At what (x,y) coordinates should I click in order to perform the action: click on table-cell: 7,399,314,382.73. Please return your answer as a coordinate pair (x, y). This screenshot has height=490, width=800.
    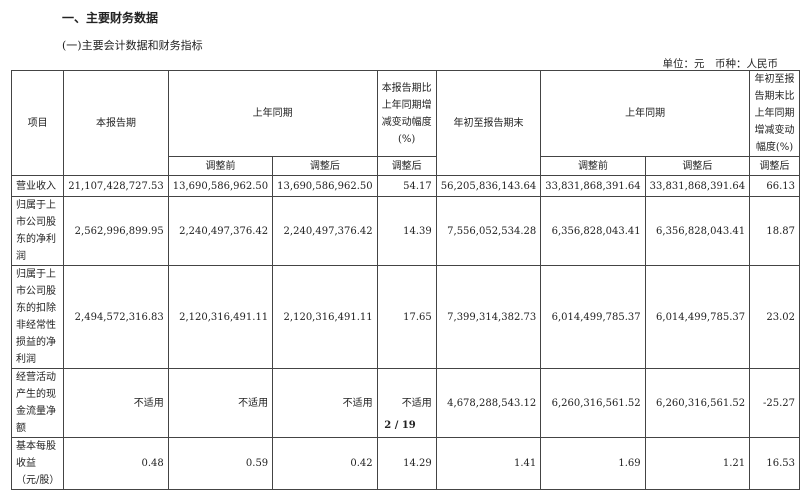
    Looking at the image, I should click on (488, 317).